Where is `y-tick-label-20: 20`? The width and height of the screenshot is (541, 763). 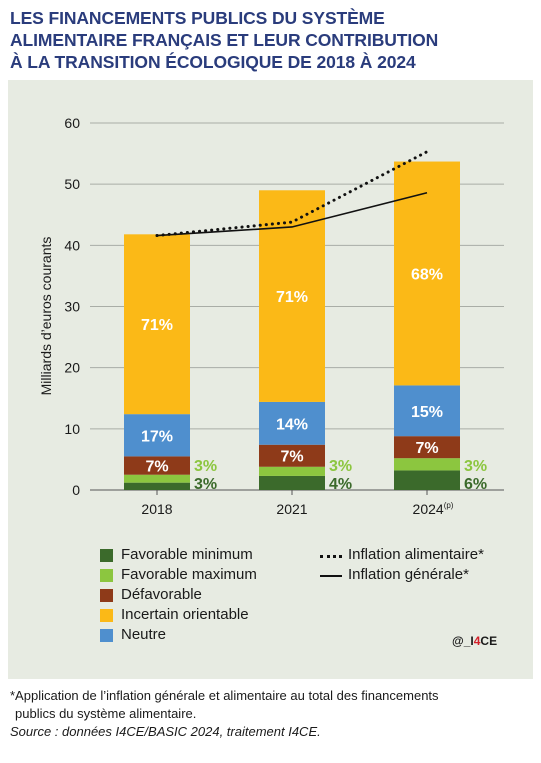 y-tick-label-20: 20 is located at coordinates (72, 368).